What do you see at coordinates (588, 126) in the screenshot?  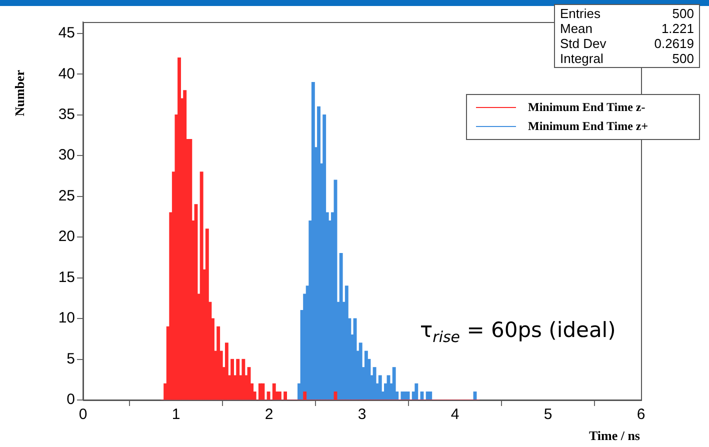 I see `legend-label: Minimum End Time z+` at bounding box center [588, 126].